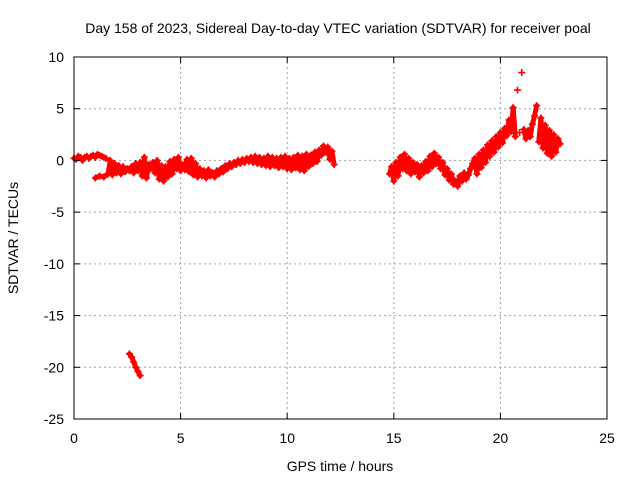 The image size is (640, 480). Describe the element at coordinates (340, 466) in the screenshot. I see `x-axis-label: GPS time / hours` at that location.